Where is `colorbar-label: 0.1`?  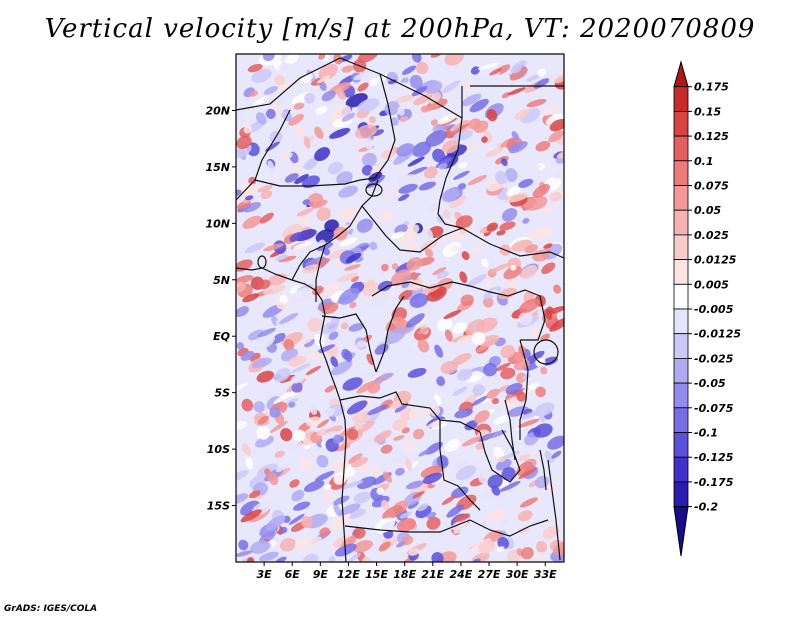 colorbar-label: 0.1 is located at coordinates (704, 161).